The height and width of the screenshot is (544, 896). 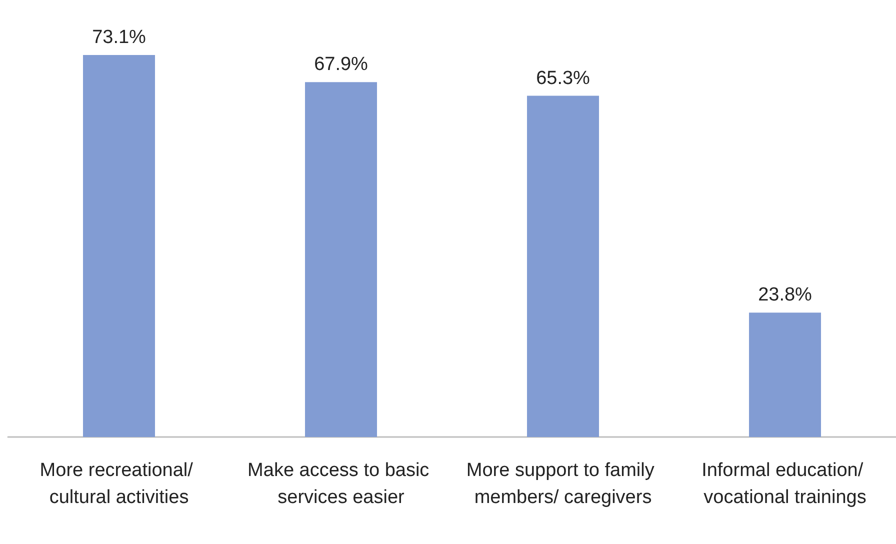 I want to click on data-label: 67.9%, so click(x=341, y=65).